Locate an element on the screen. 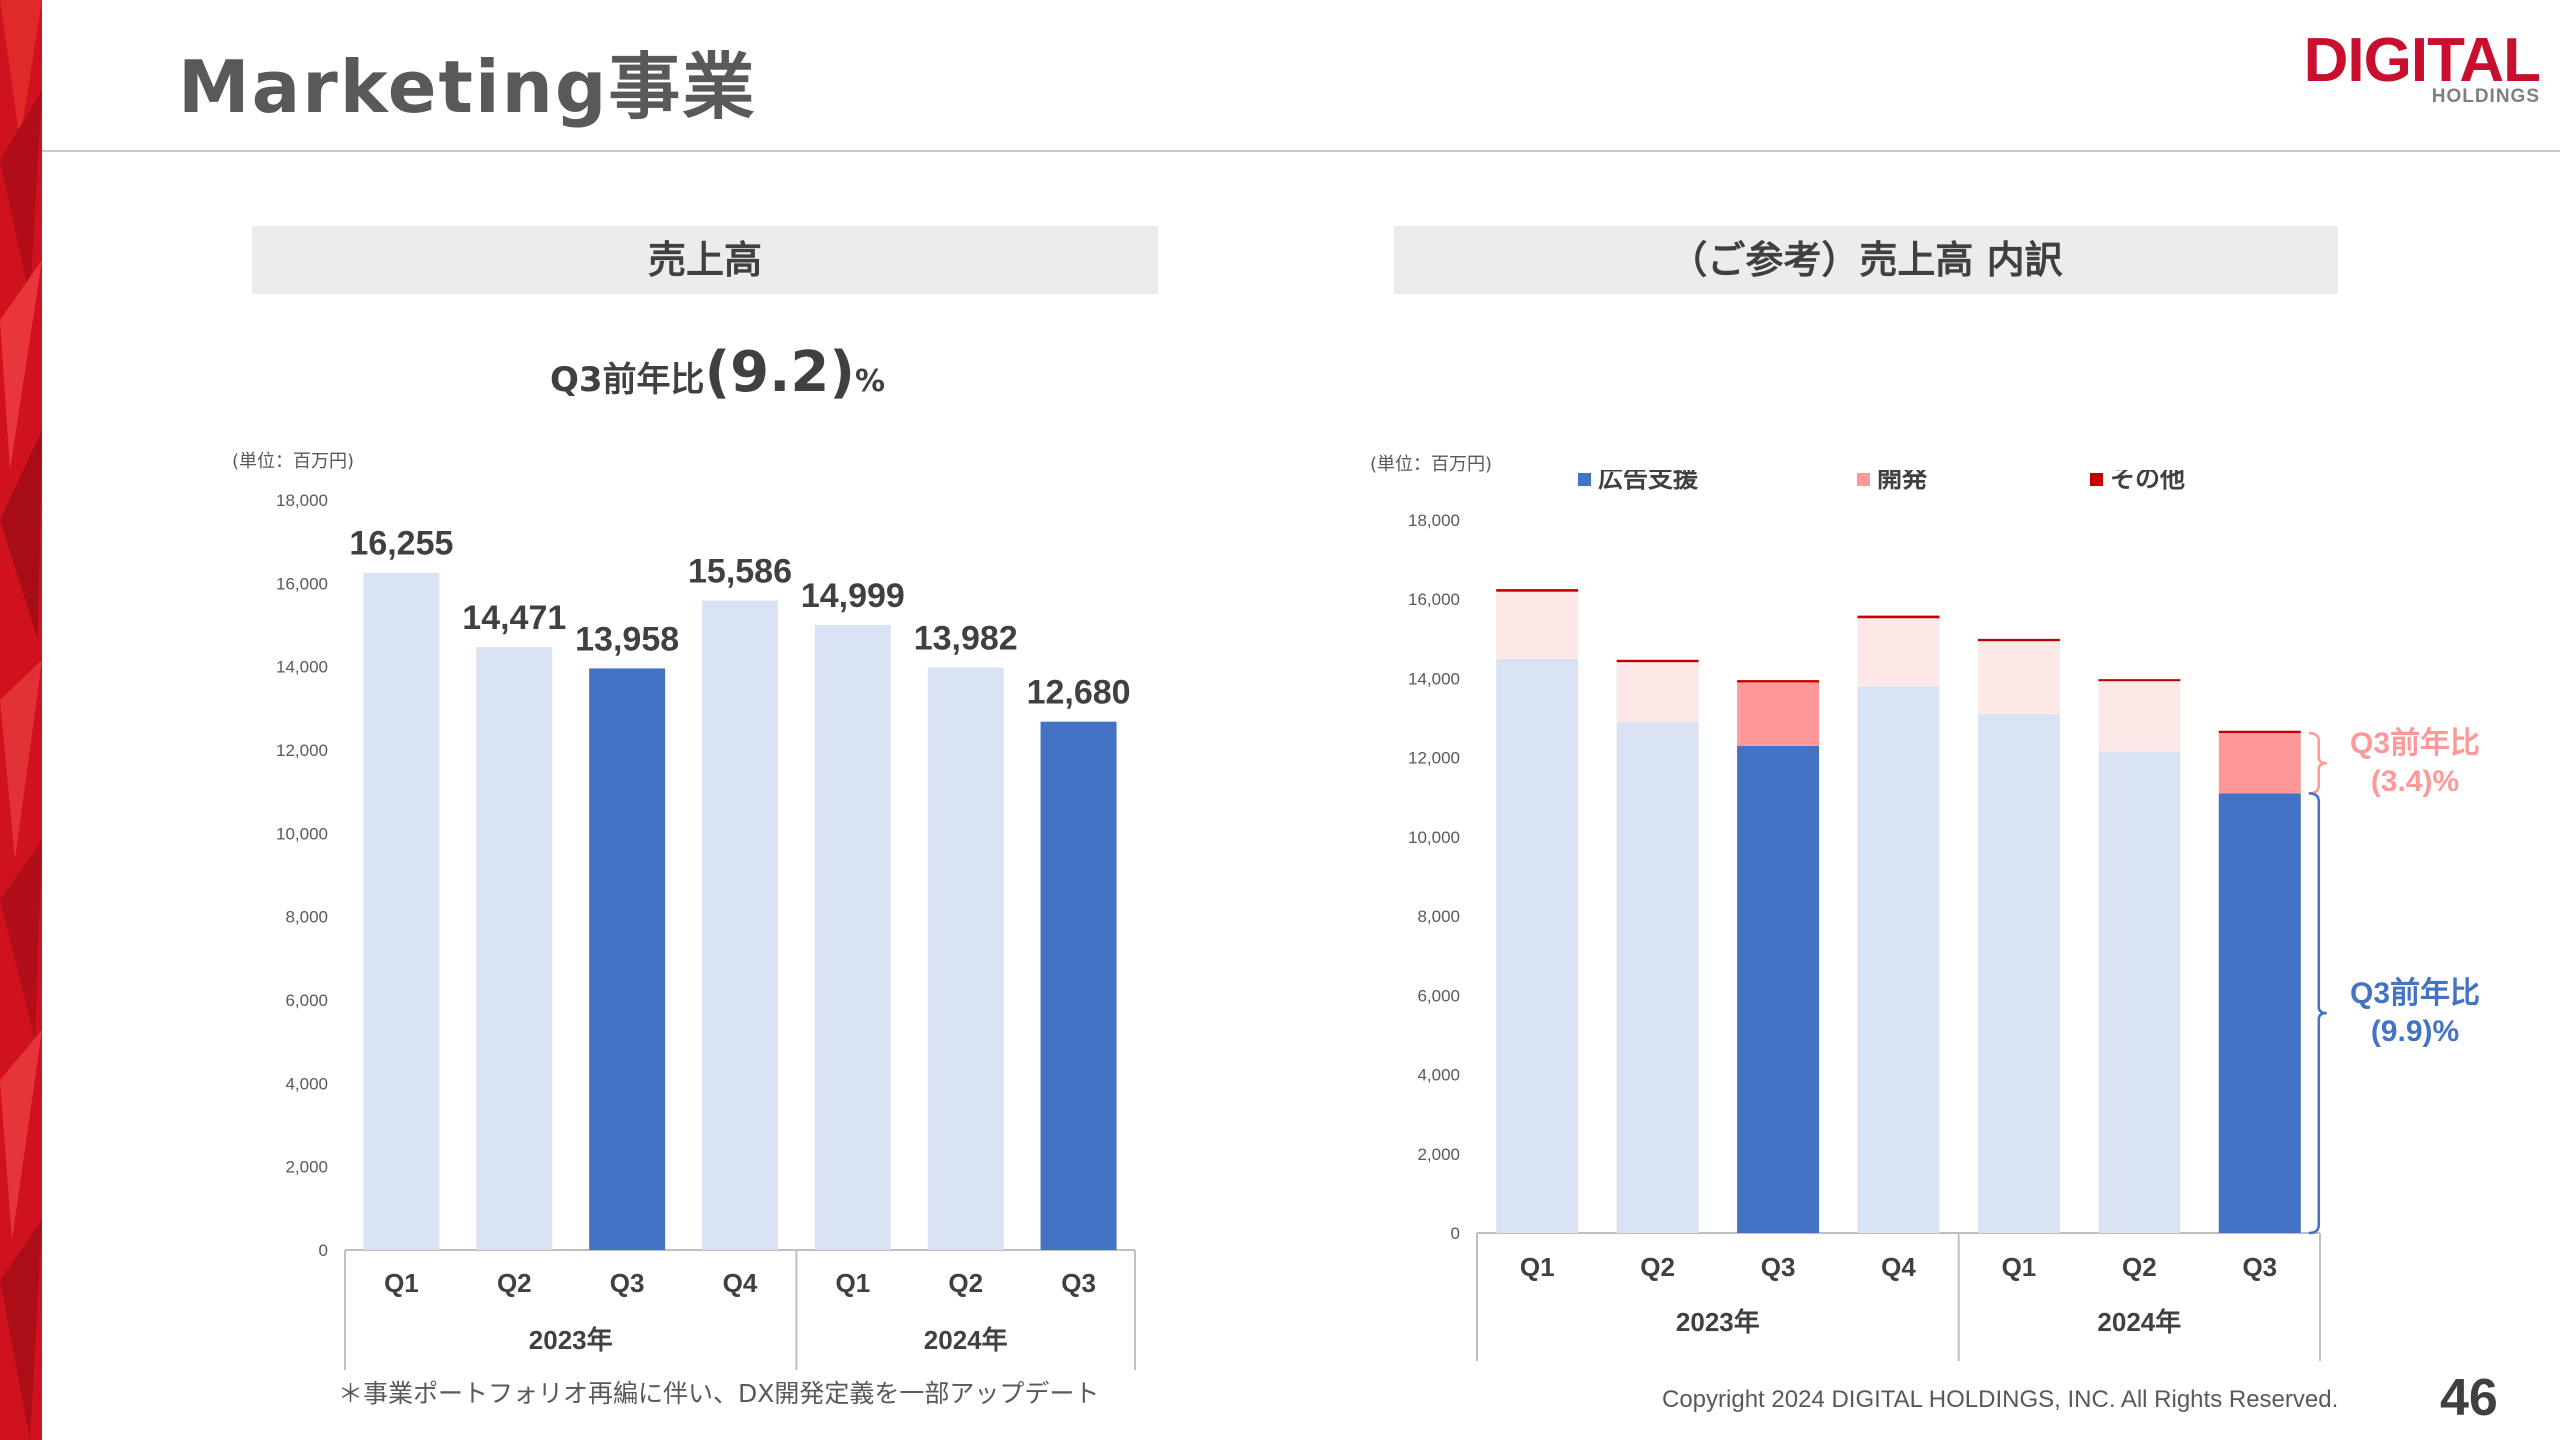  data-label: 16,255 is located at coordinates (401, 544).